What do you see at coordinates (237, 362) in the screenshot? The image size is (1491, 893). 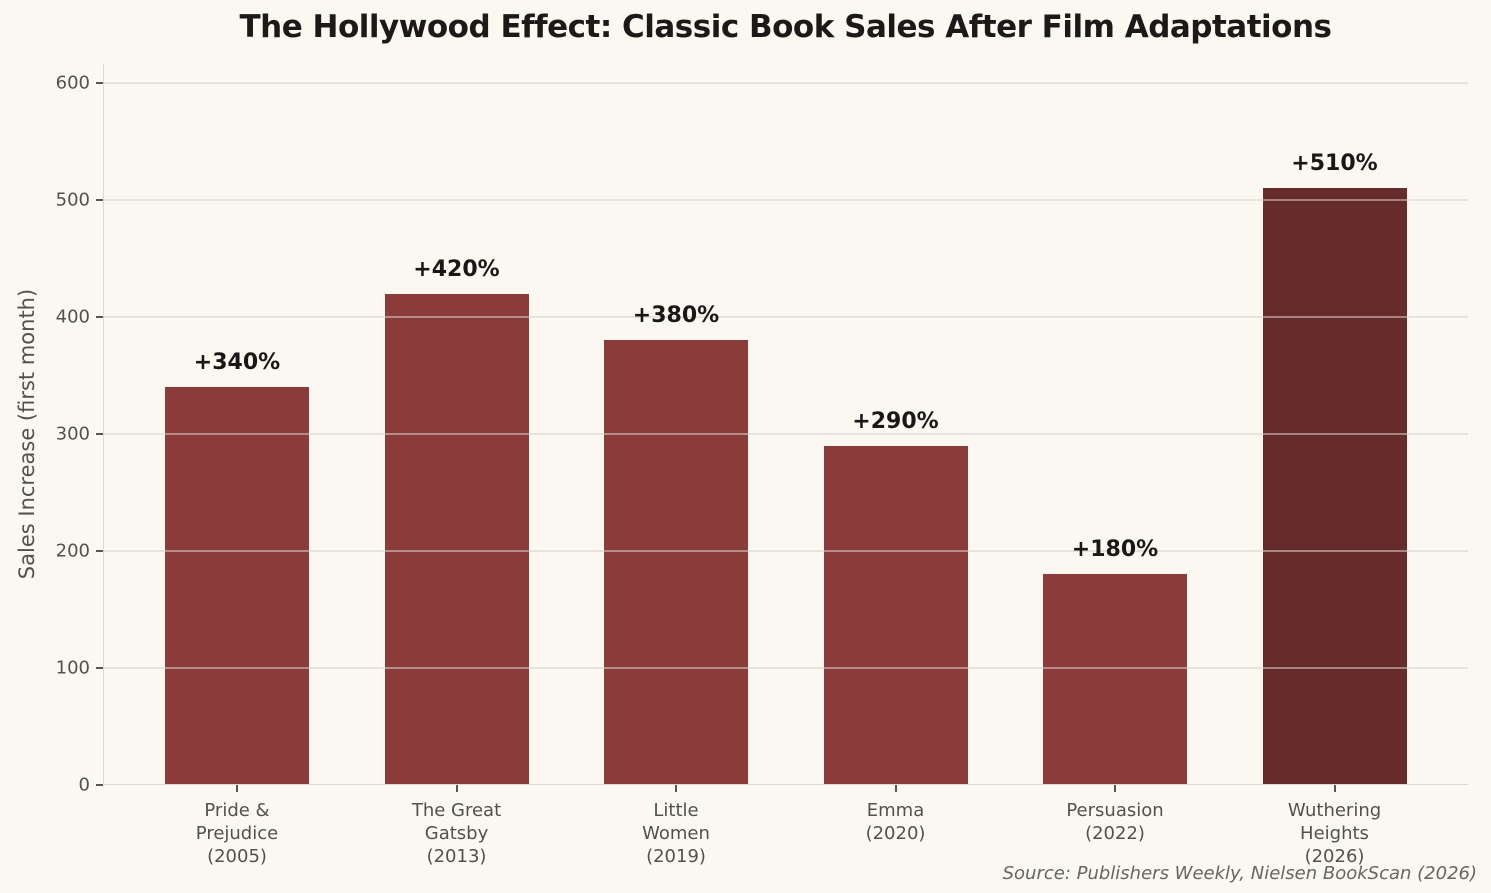 I see `bar-value-label-0: +340%` at bounding box center [237, 362].